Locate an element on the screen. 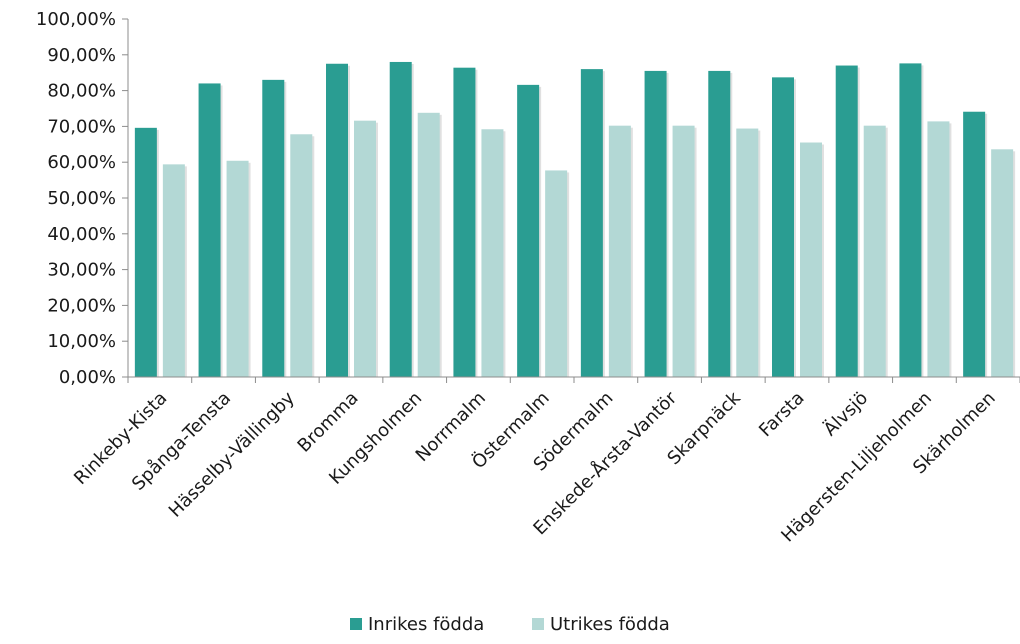 This screenshot has width=1020, height=644. y-tick-label: 40,00% is located at coordinates (81, 234).